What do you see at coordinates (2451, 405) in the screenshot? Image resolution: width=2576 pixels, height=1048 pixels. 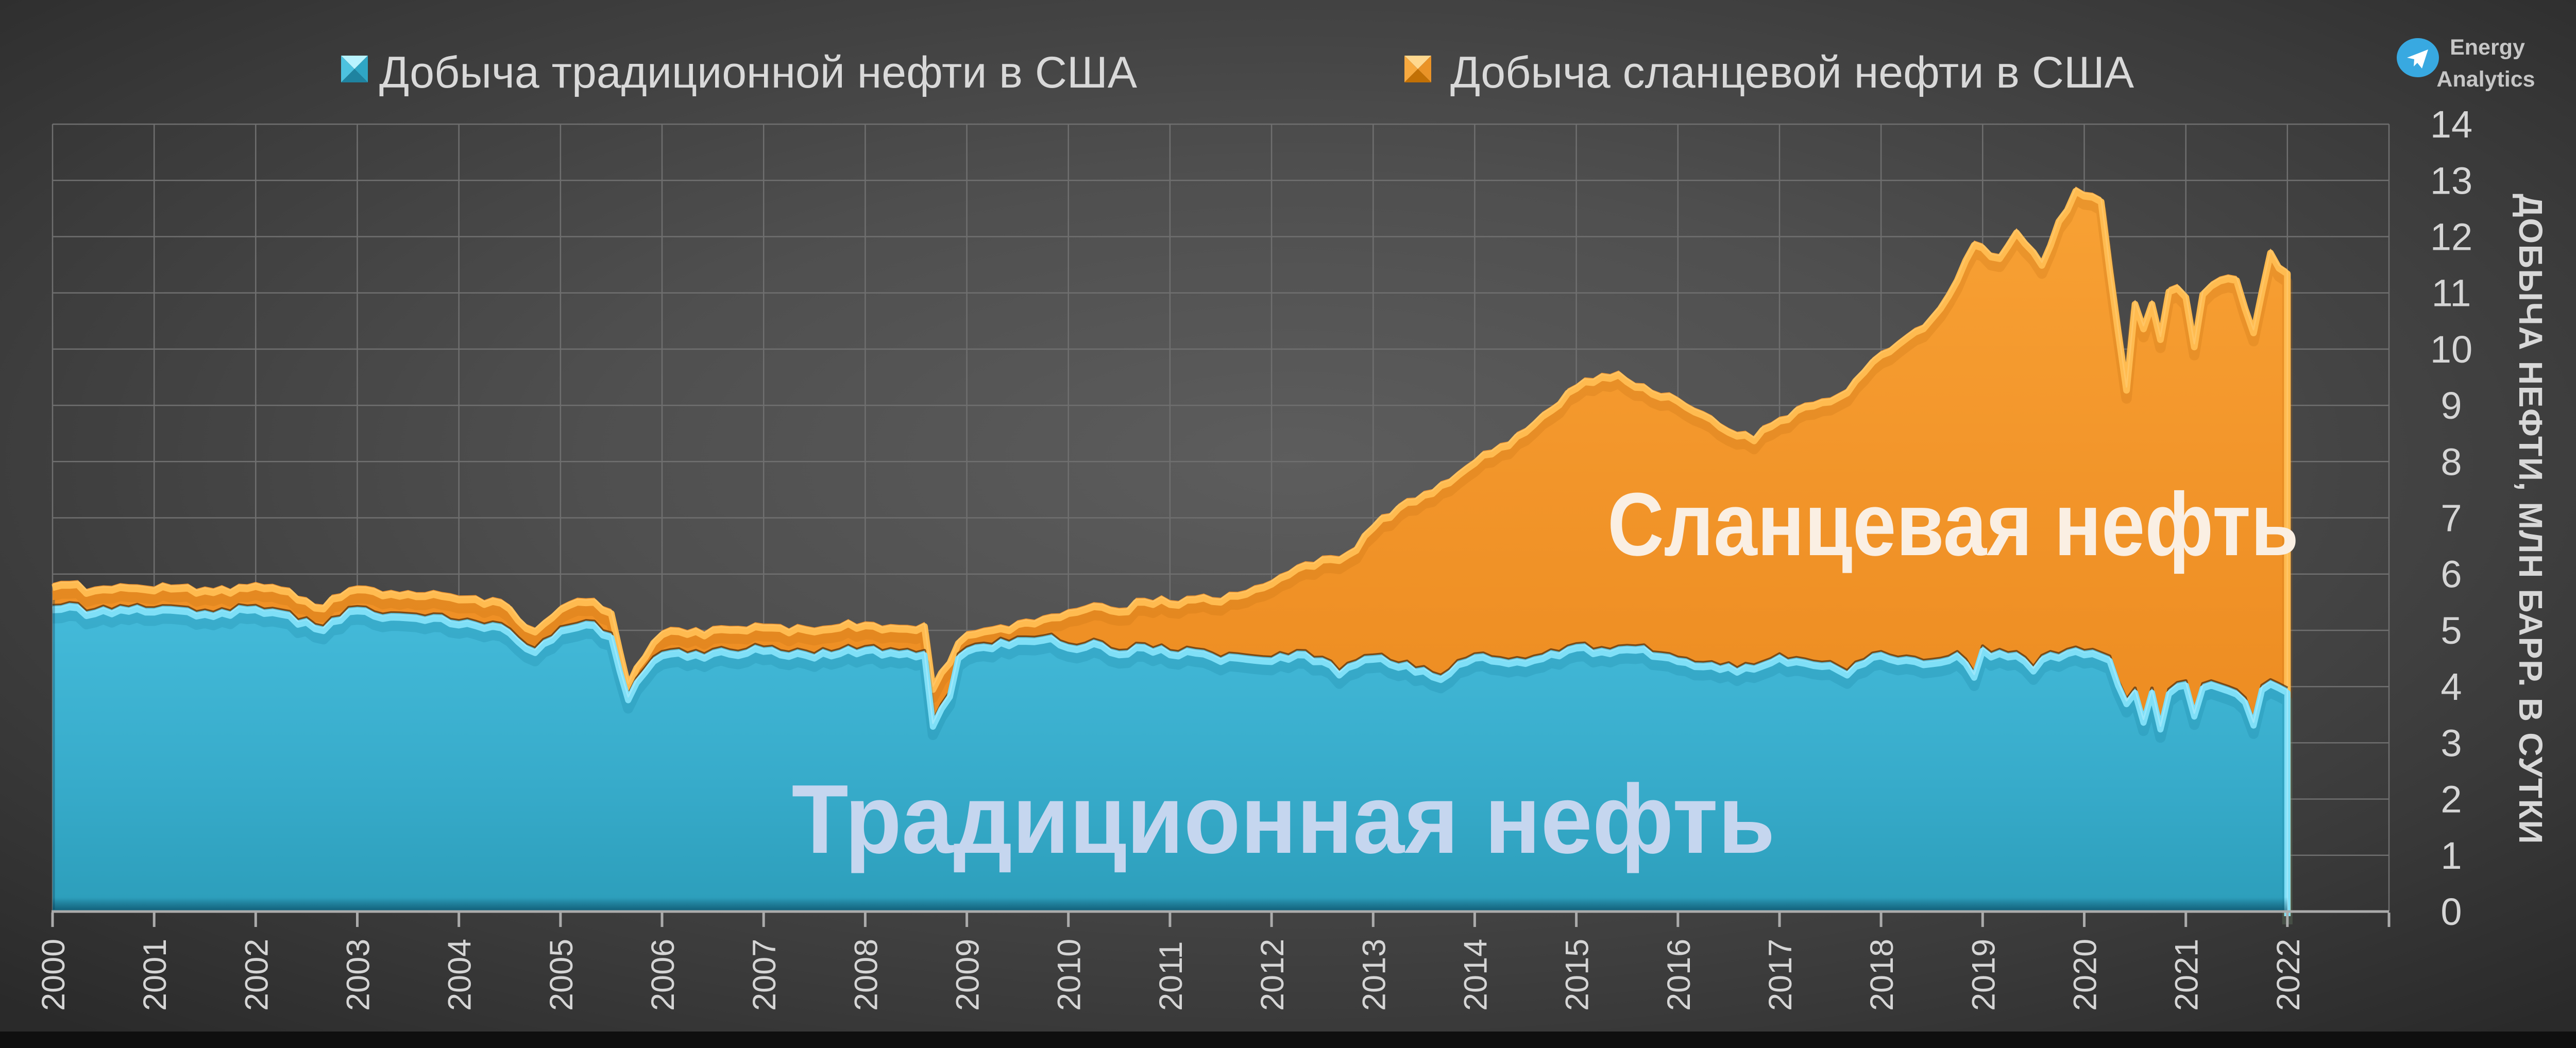 I see `svg-text: 9` at bounding box center [2451, 405].